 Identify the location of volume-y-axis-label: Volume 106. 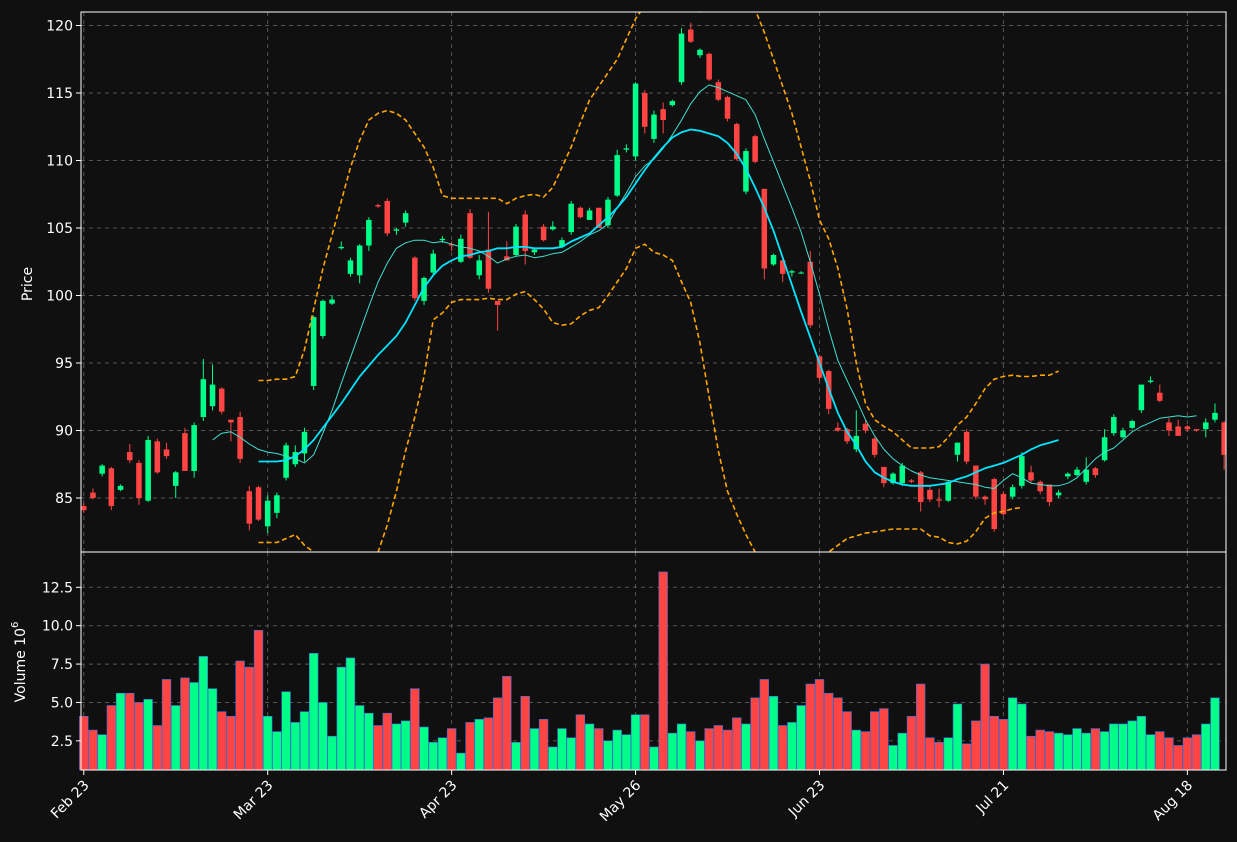
(19, 662).